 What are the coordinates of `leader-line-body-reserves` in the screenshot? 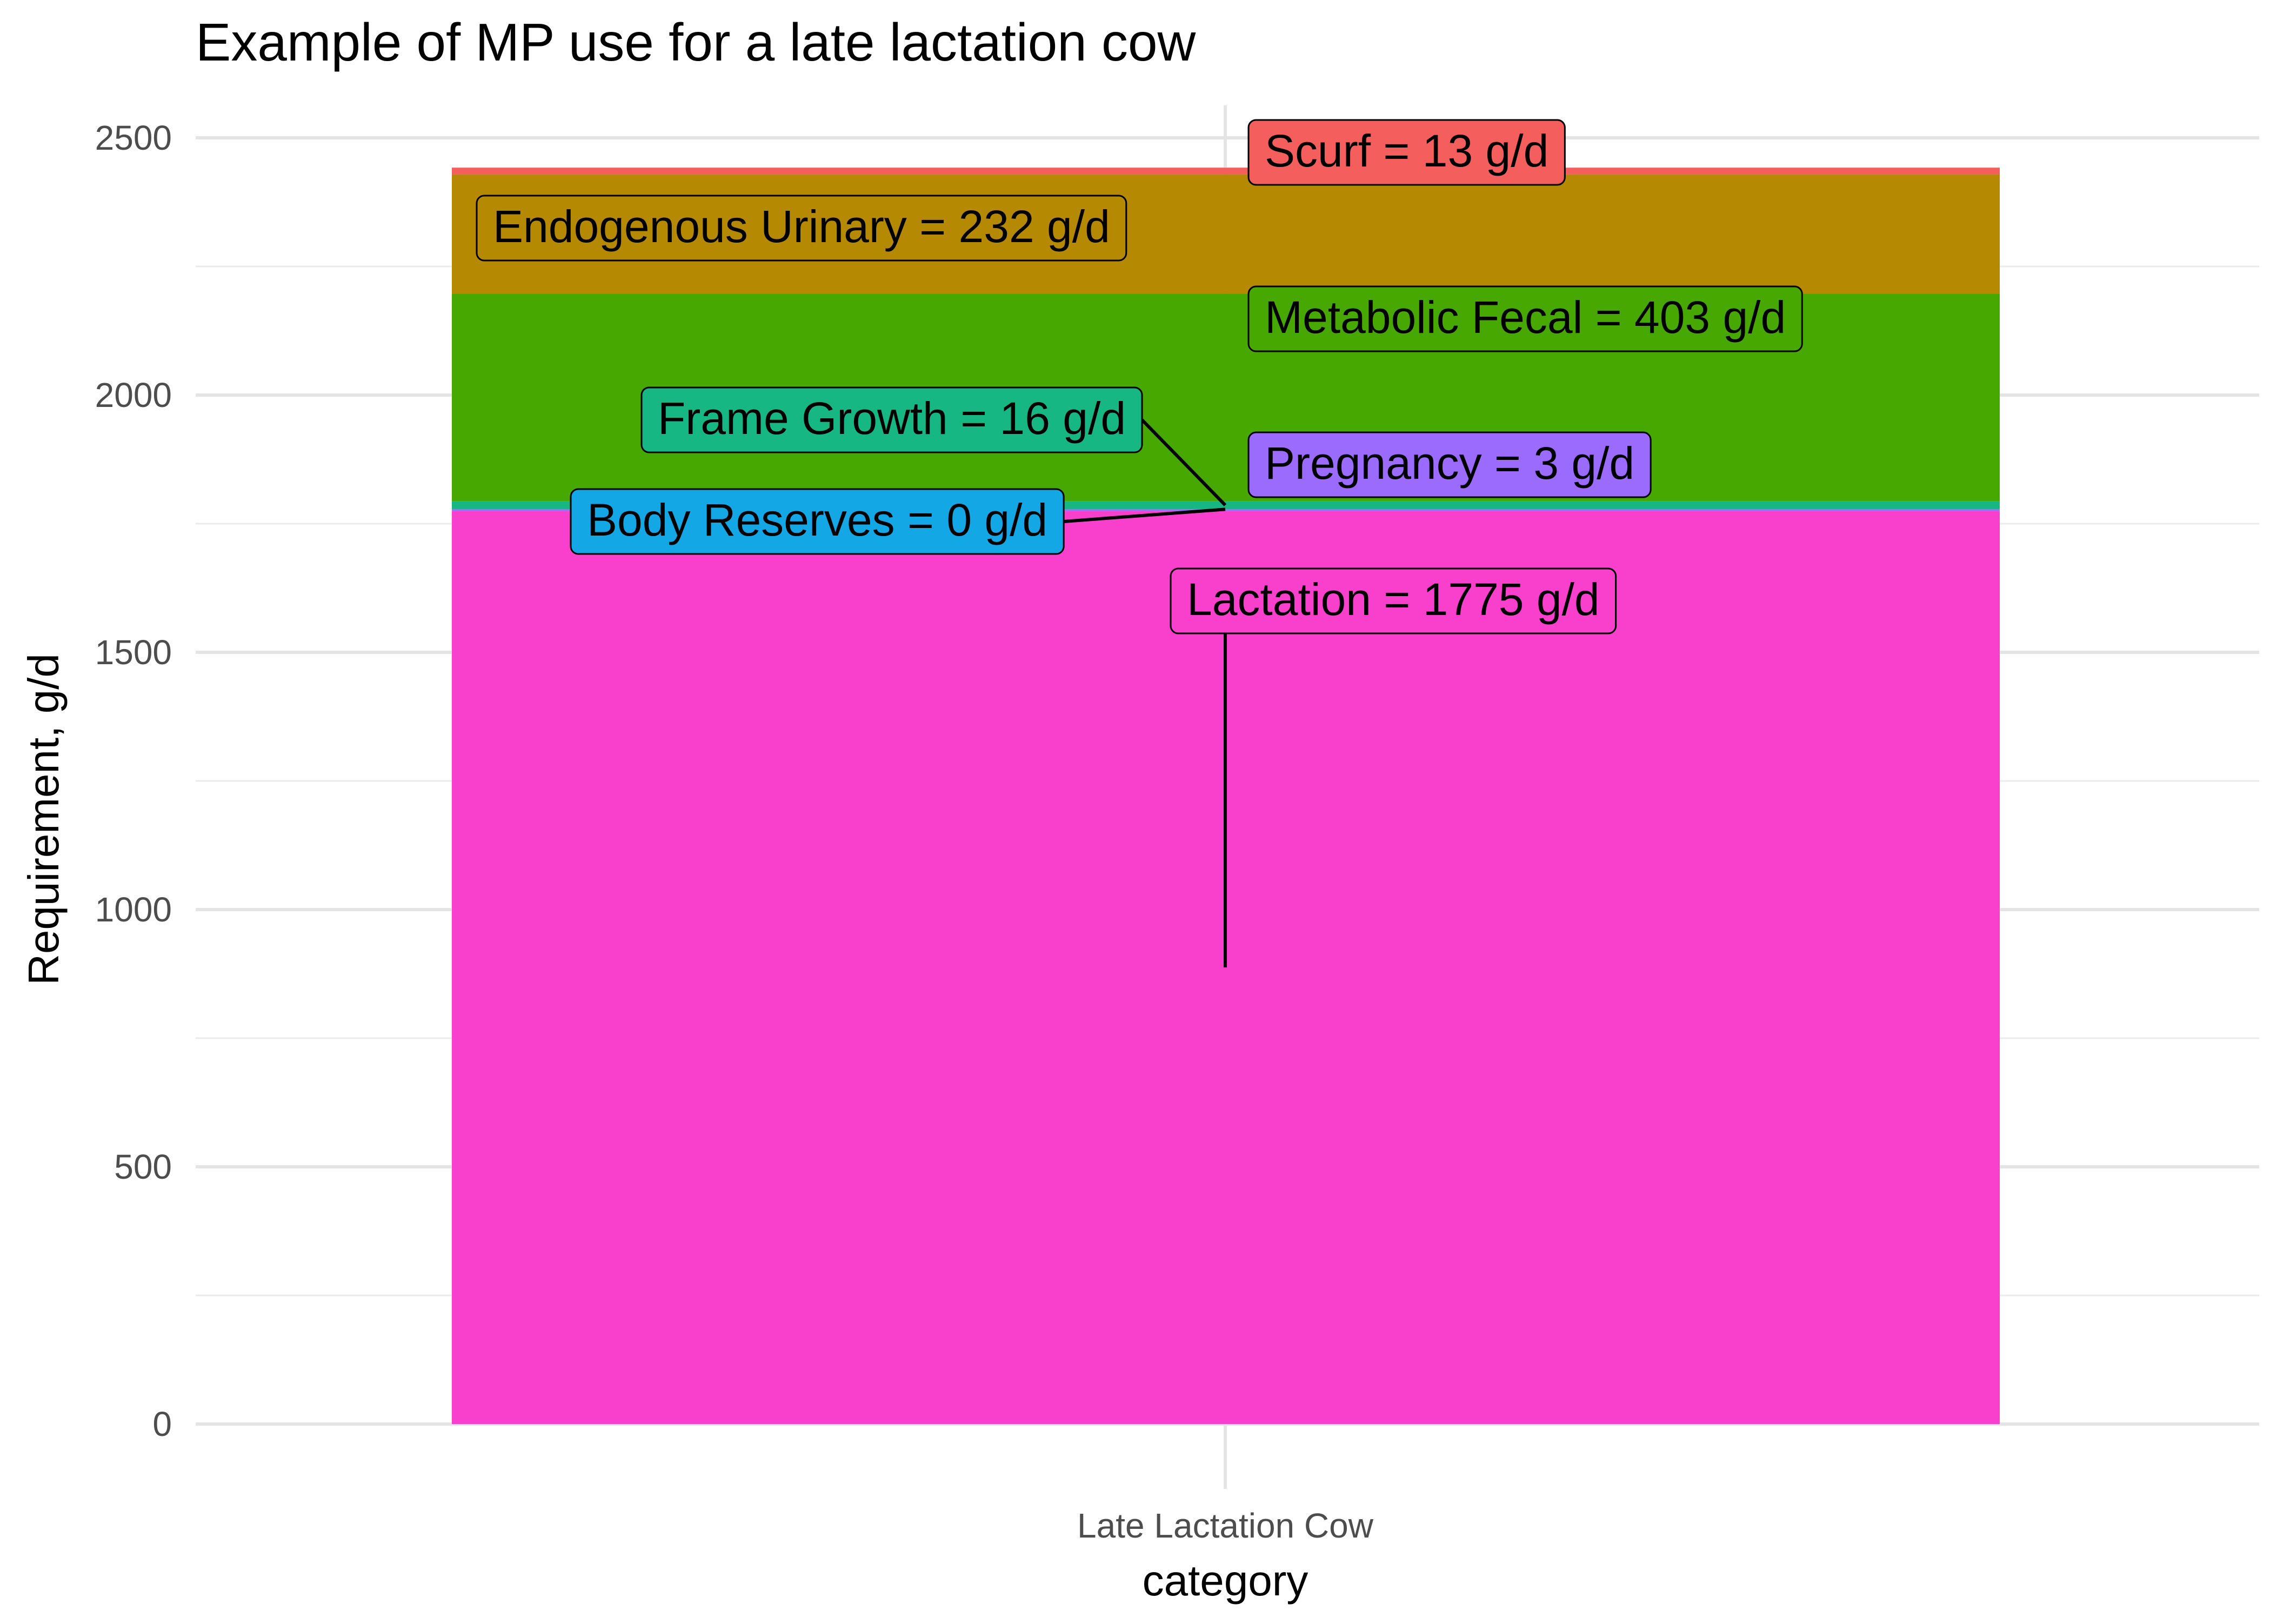 It's located at (1144, 515).